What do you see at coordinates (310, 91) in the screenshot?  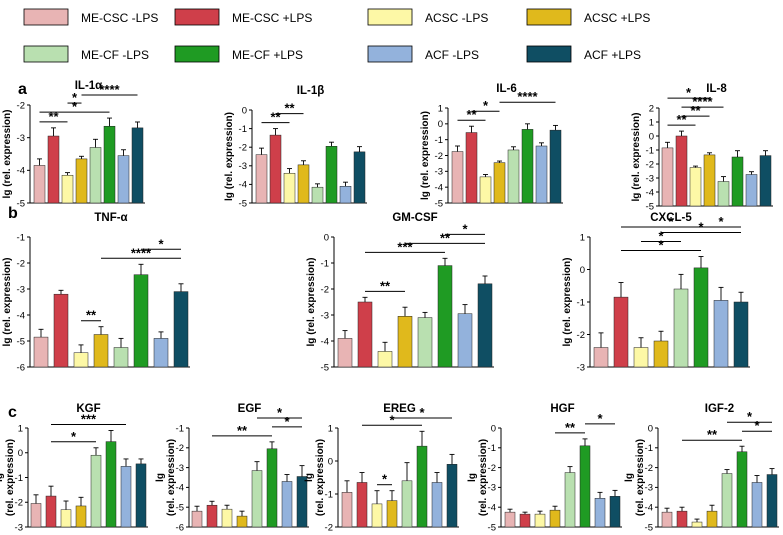 I see `chart-title: IL-1β` at bounding box center [310, 91].